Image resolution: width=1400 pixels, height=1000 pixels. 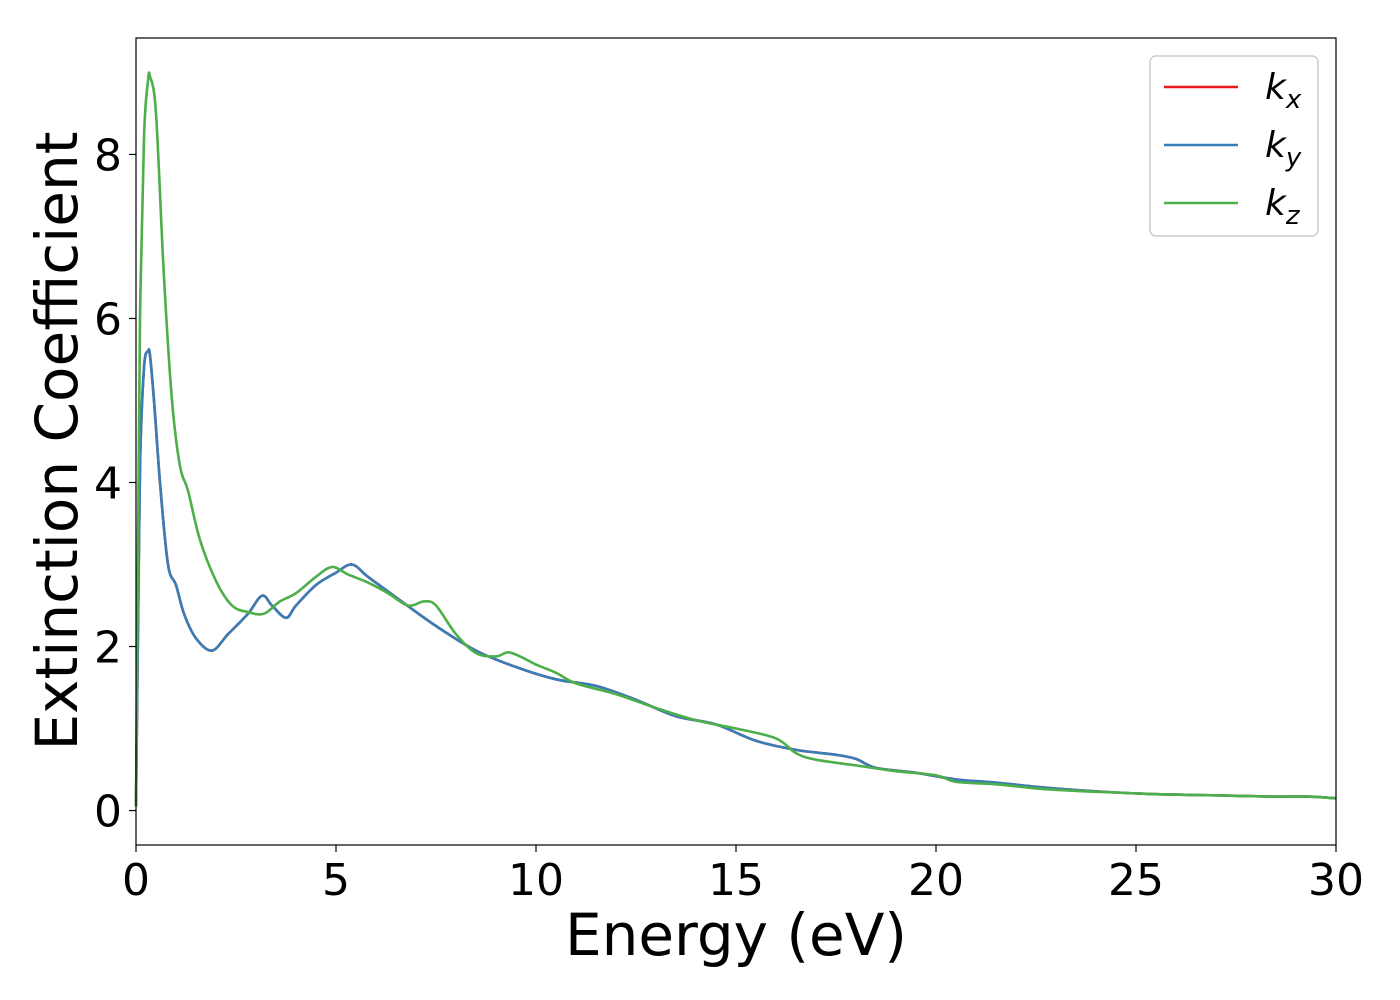 What do you see at coordinates (1136, 880) in the screenshot?
I see `x-tick-label: 25` at bounding box center [1136, 880].